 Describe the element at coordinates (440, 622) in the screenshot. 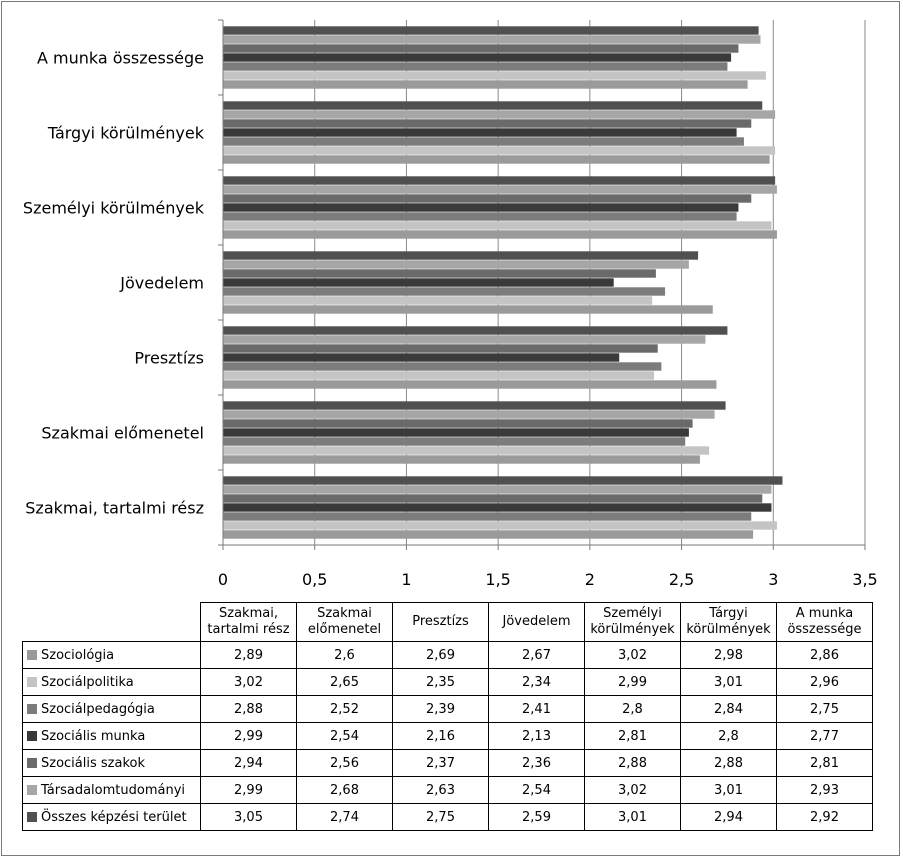

I see `table-header-cell: Presztízs` at that location.